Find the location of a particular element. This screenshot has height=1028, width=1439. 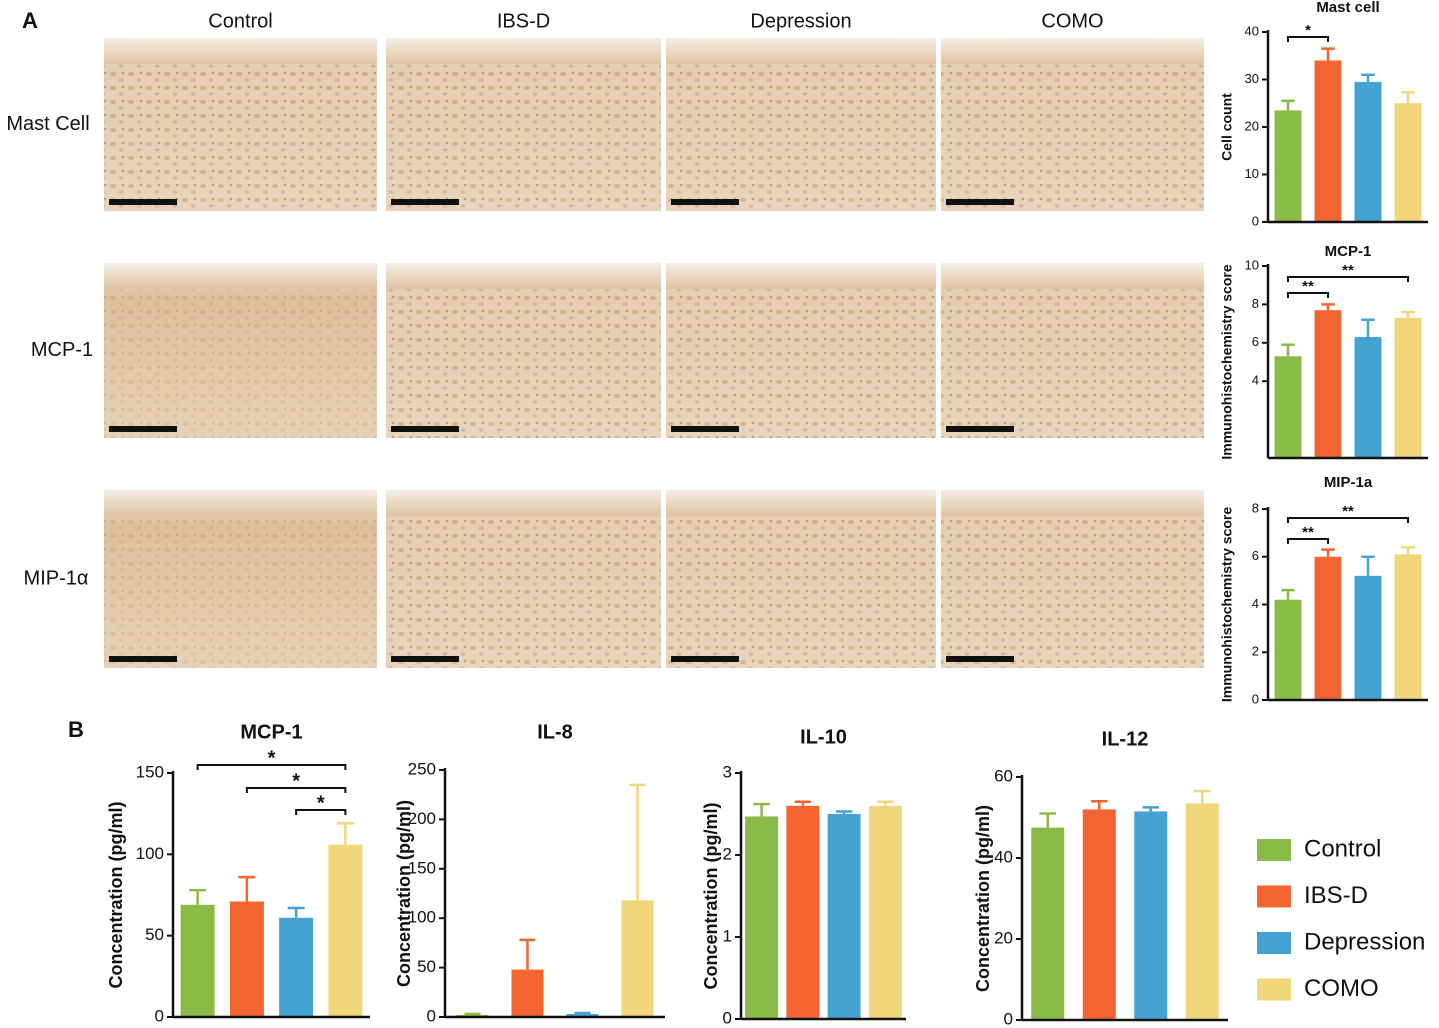

chart-title: MIP-1a is located at coordinates (1348, 482).